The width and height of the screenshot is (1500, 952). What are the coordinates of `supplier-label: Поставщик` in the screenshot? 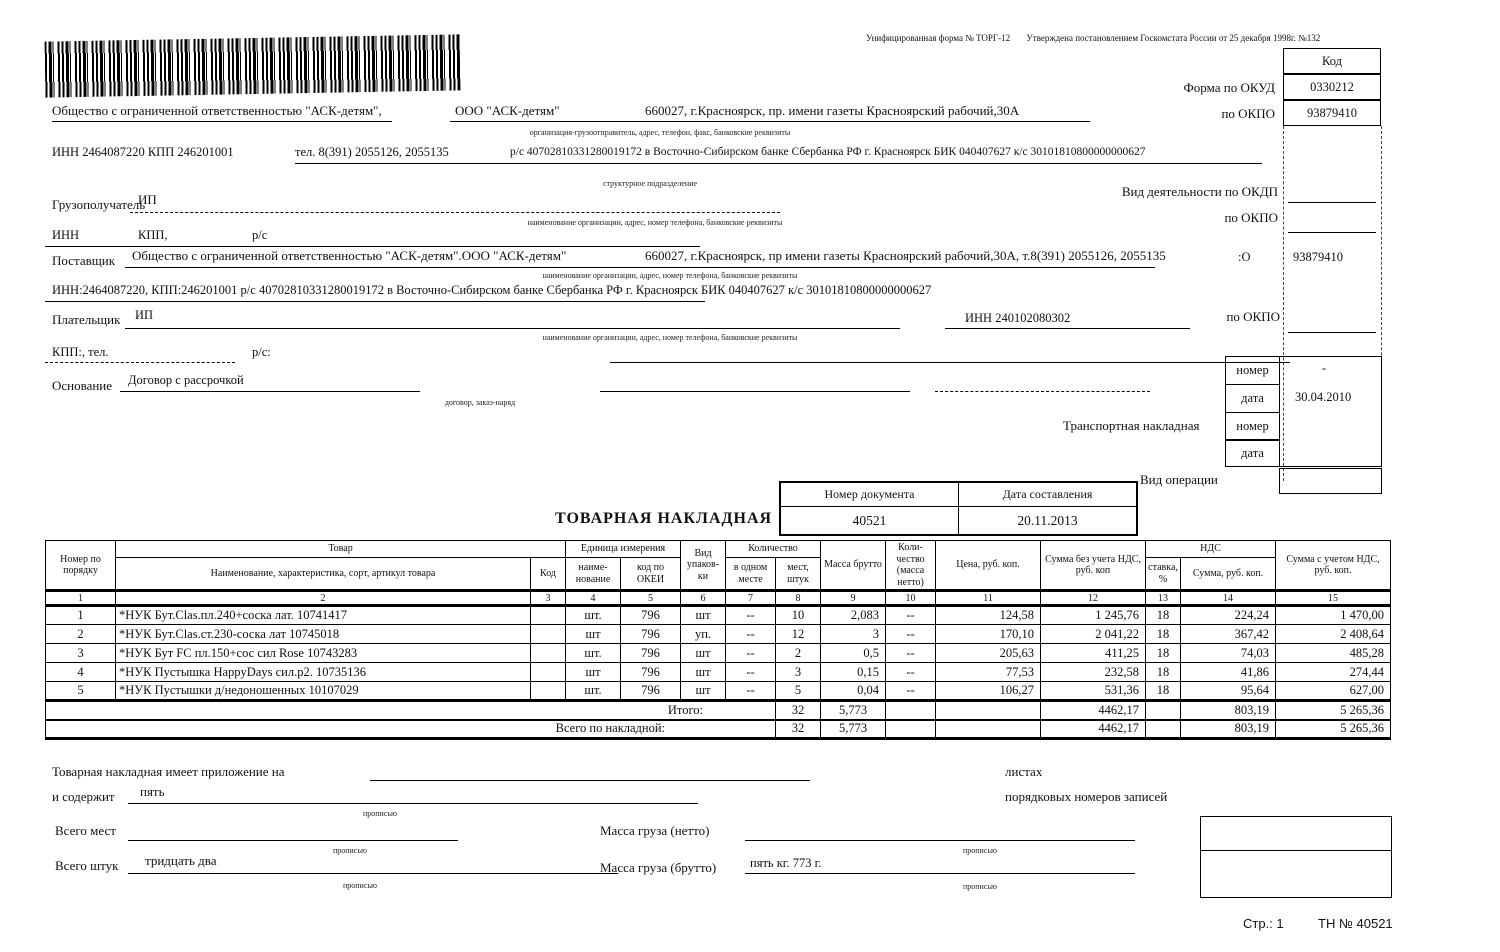 It's located at (84, 260).